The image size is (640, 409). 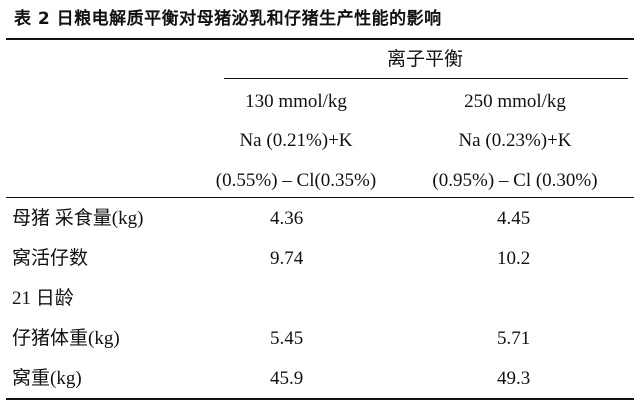 What do you see at coordinates (287, 338) in the screenshot?
I see `cell-value: 5.45` at bounding box center [287, 338].